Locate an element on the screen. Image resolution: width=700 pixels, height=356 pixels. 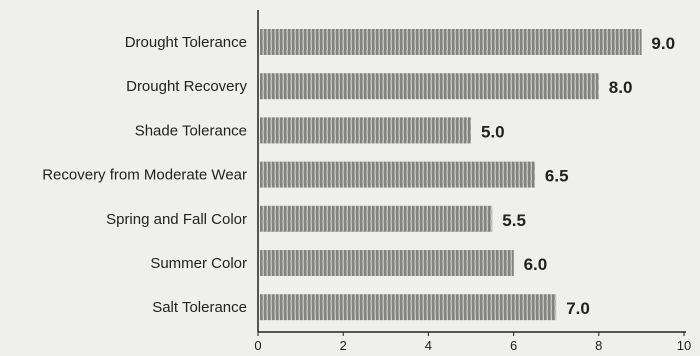
category-label: Recovery from Moderate Wear is located at coordinates (144, 175).